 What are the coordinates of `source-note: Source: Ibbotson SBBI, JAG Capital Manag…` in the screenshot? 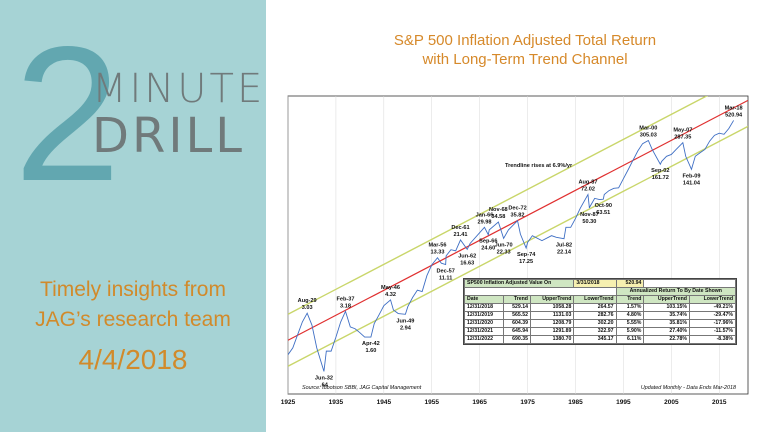 It's located at (362, 388).